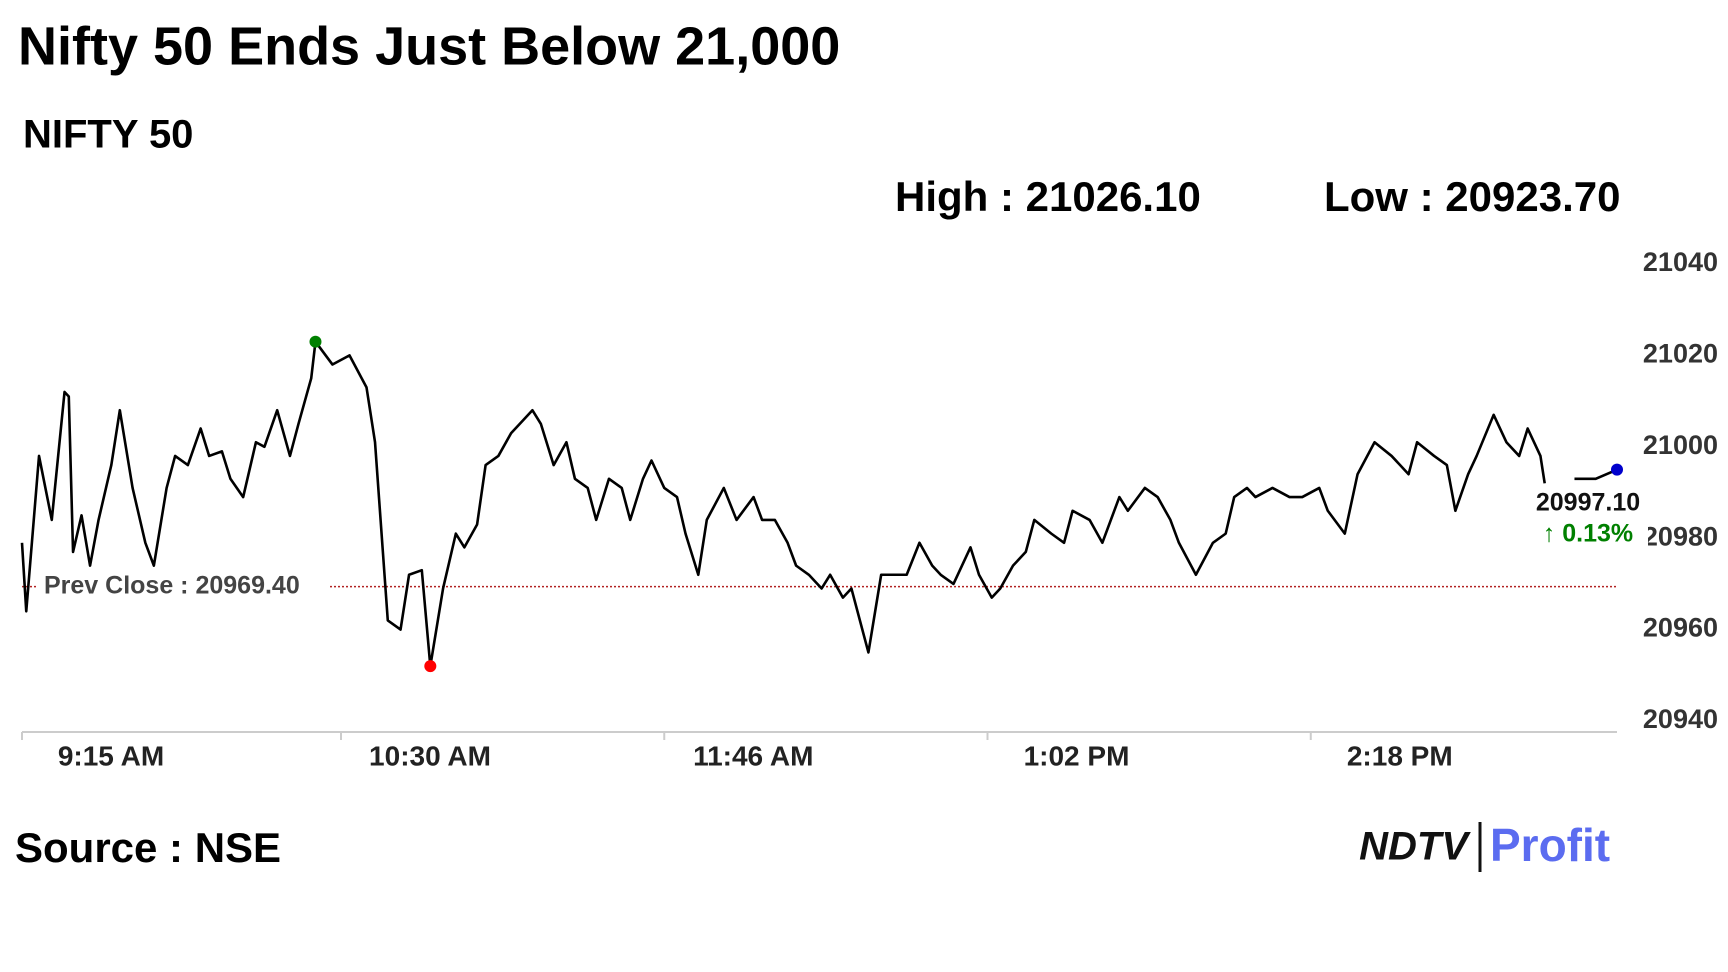 This screenshot has width=1728, height=972. I want to click on last-label-bg, so click(1588, 518).